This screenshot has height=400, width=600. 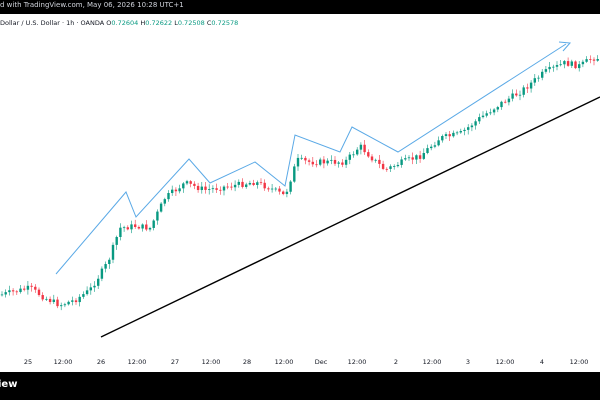 I want to click on open-value: 0.72604, so click(x=125, y=23).